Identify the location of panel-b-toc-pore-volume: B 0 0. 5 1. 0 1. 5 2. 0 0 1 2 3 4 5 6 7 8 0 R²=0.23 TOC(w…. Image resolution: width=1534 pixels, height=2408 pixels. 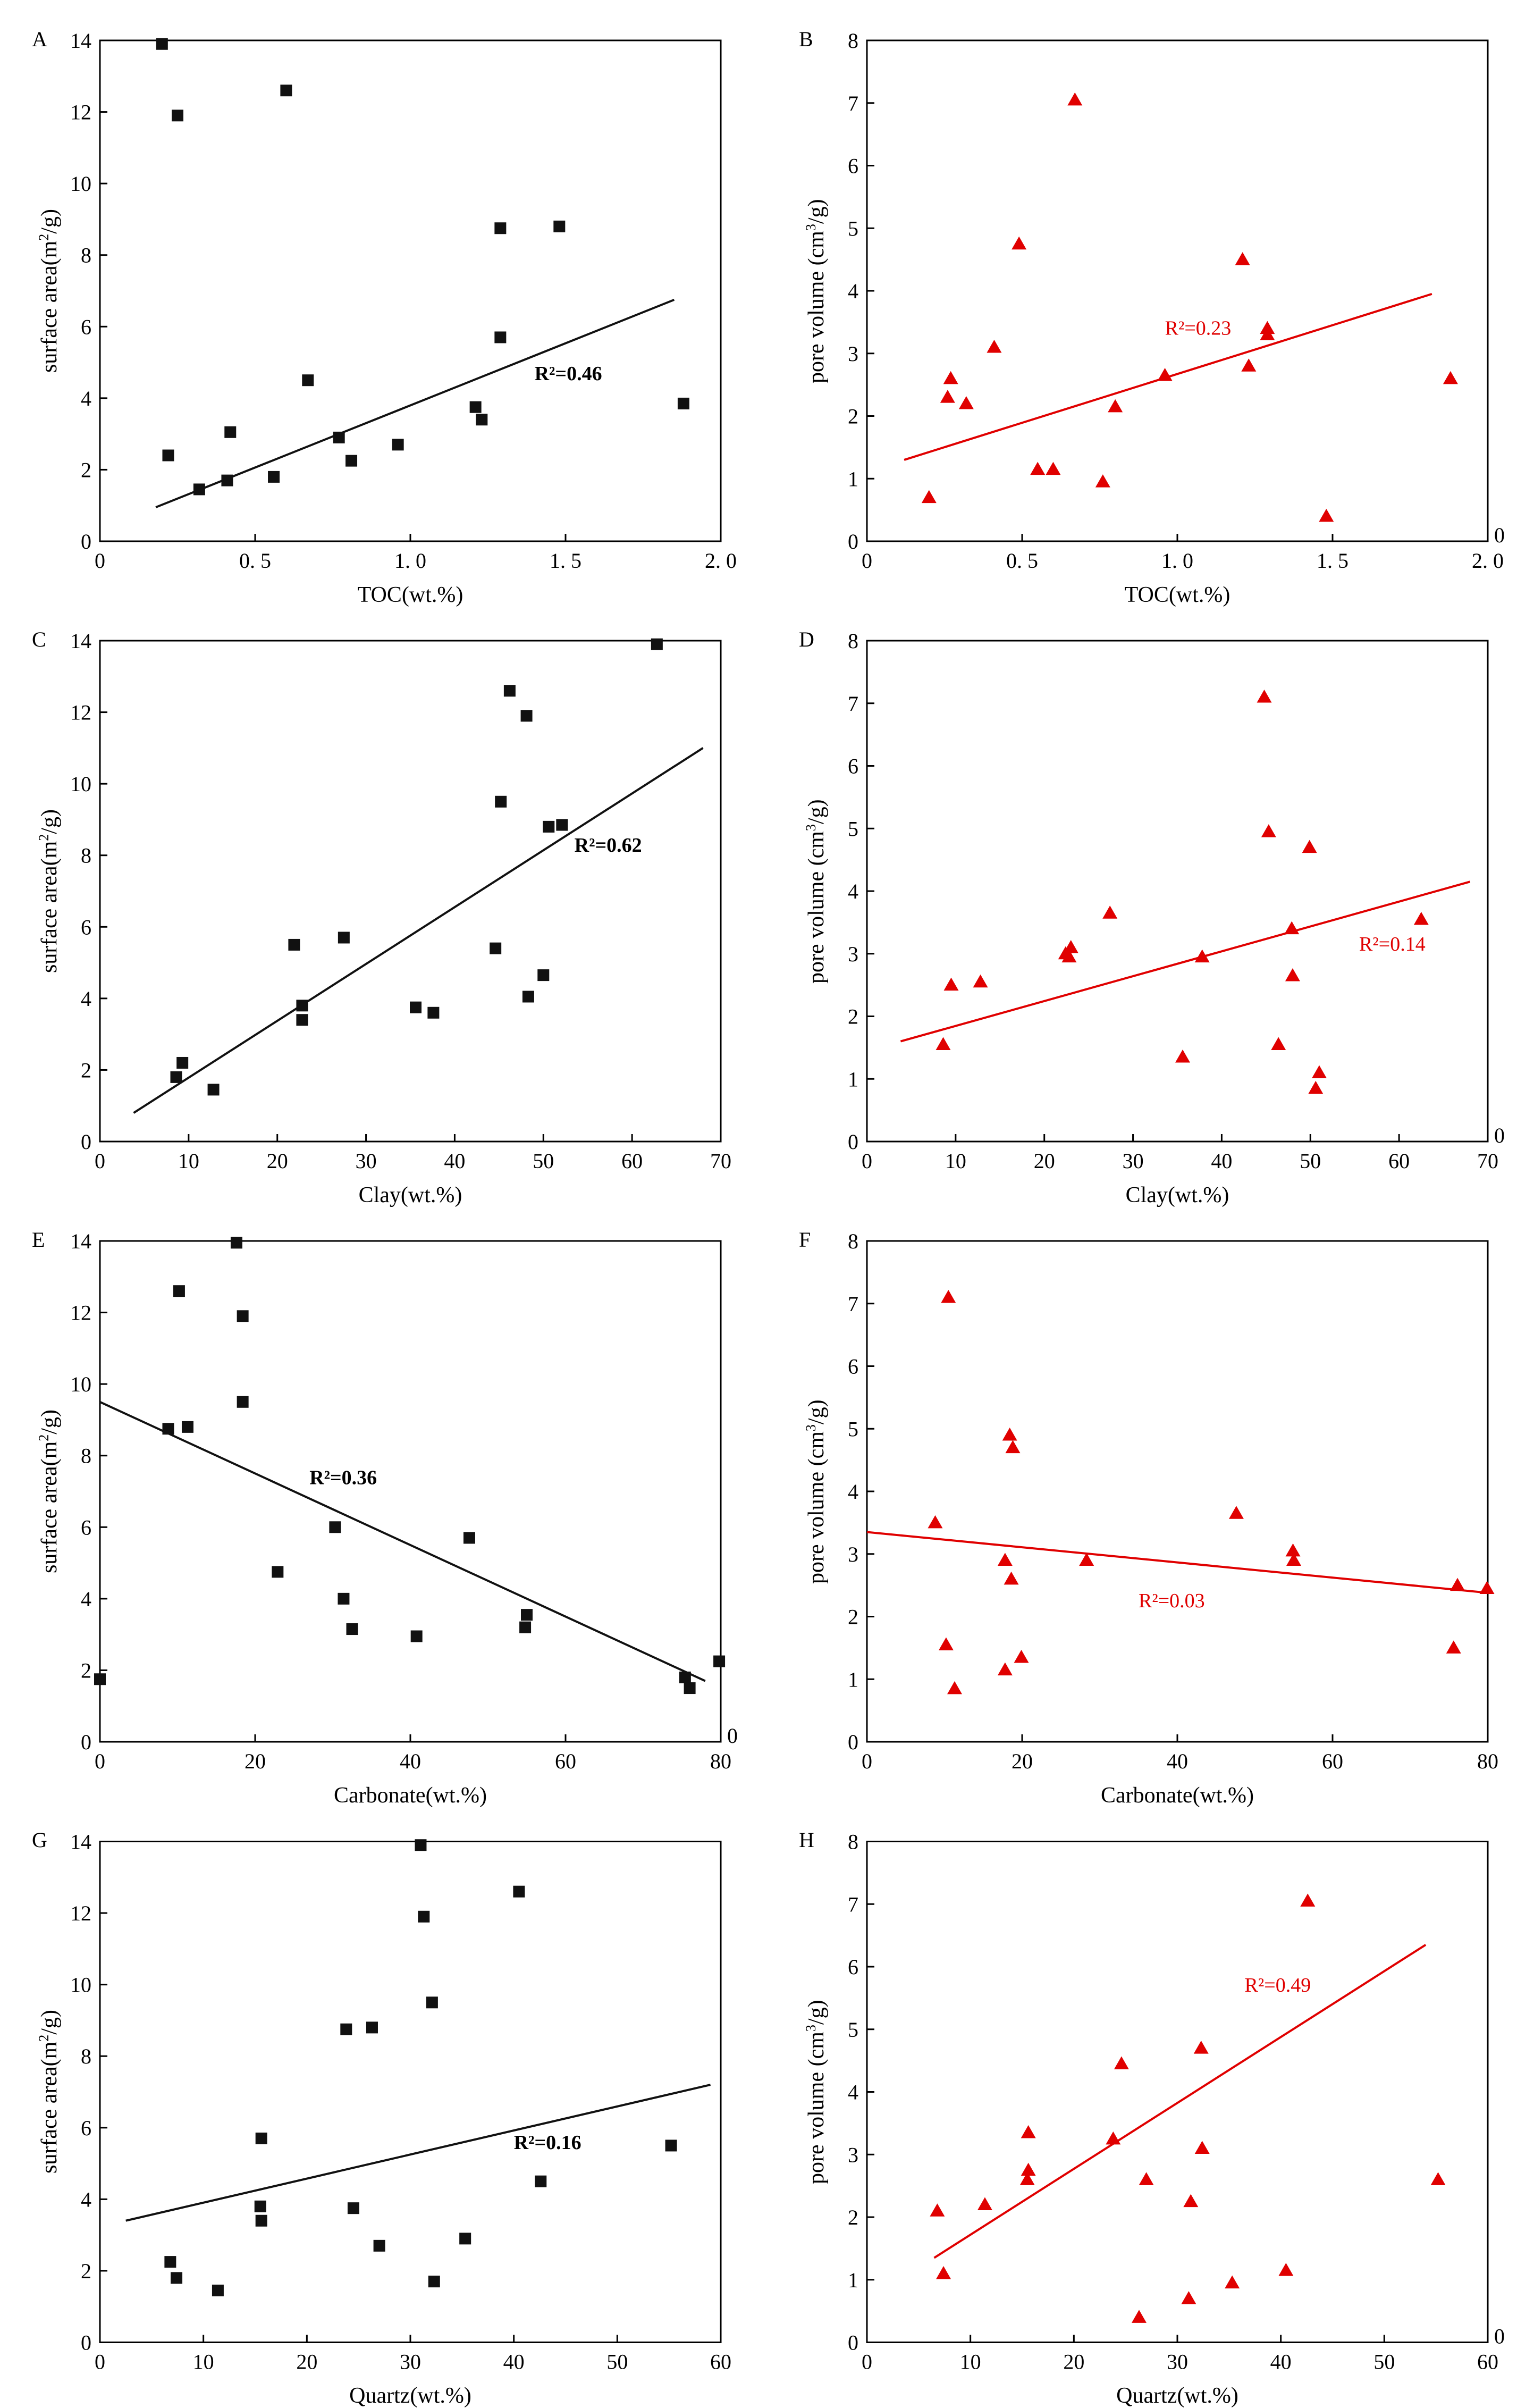
(1150, 303).